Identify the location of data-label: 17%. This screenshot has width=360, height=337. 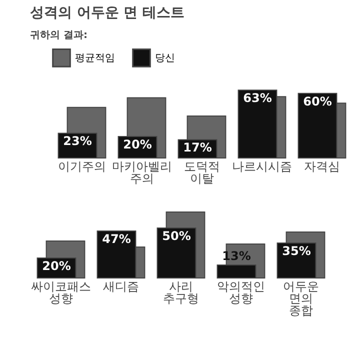
(197, 147).